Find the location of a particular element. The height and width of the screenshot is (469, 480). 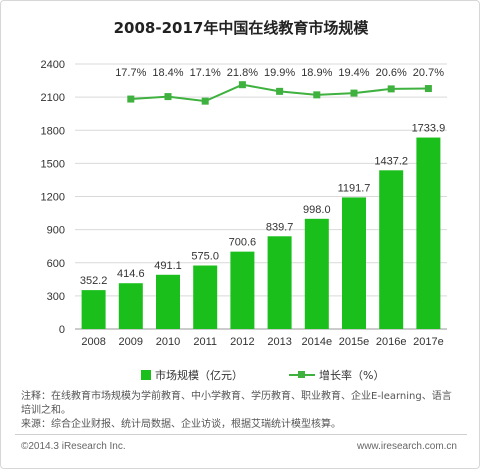

legend-item-bar: 市场规模（亿元） is located at coordinates (192, 375).